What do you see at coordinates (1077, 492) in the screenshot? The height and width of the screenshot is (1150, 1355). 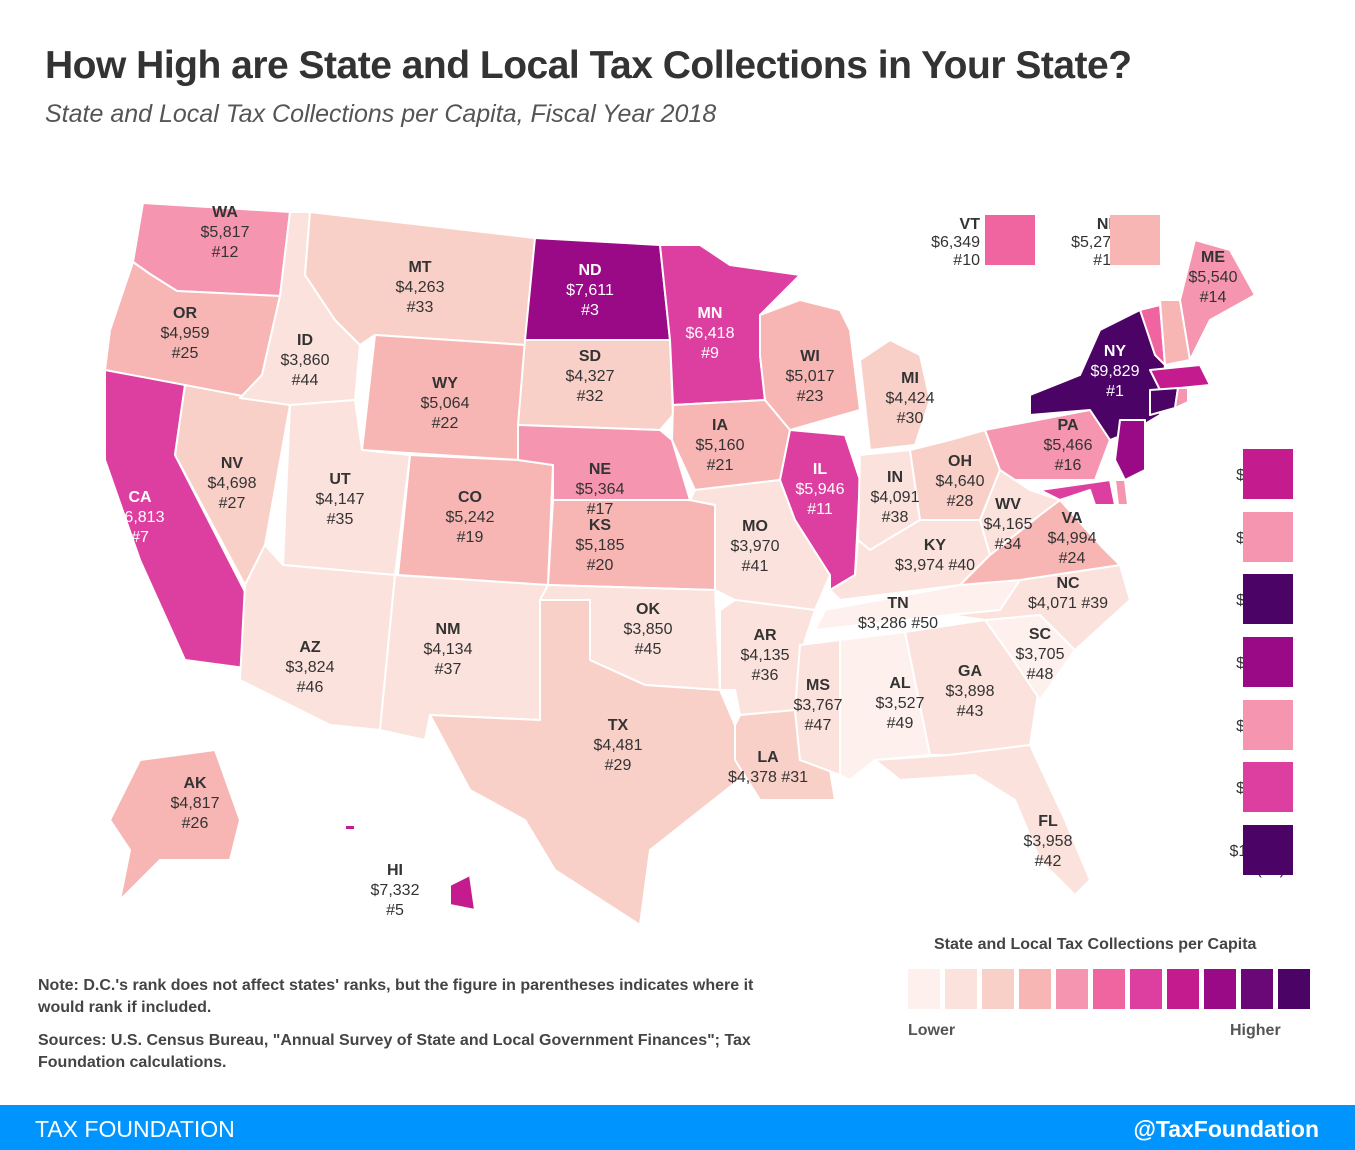 I see `state-md` at bounding box center [1077, 492].